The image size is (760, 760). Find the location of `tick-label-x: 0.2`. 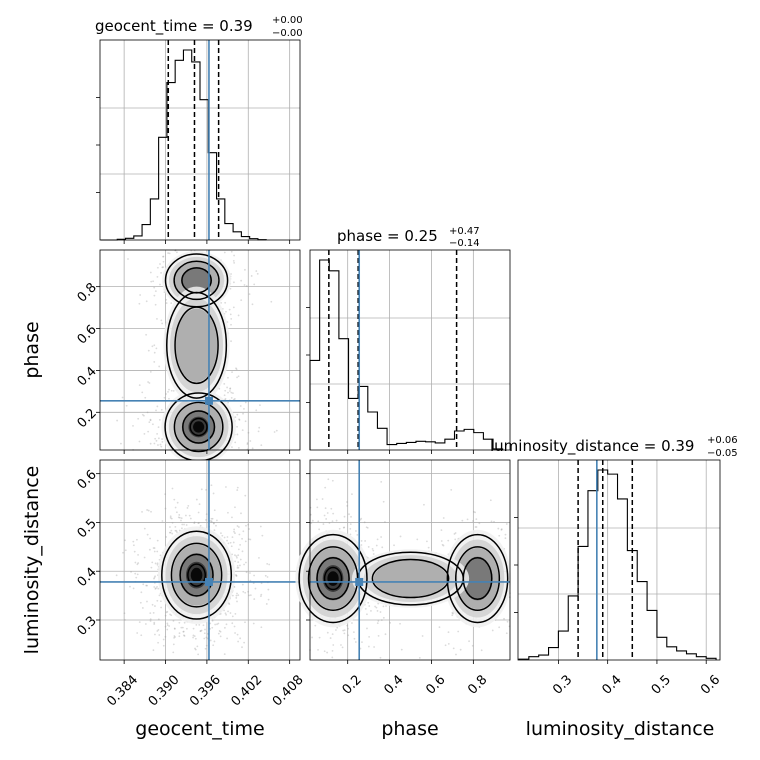

tick-label-x: 0.2 is located at coordinates (352, 684).